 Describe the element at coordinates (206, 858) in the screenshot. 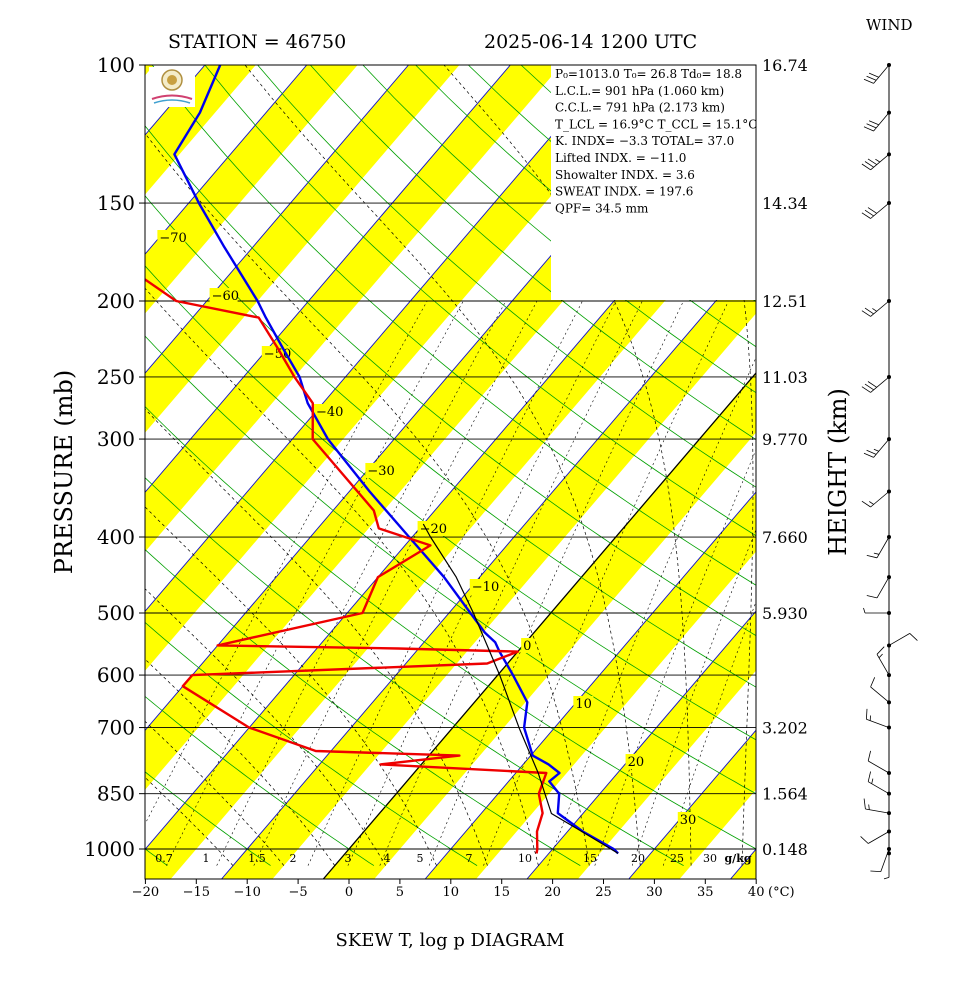

I see `mixing-ratio-label: 1` at that location.